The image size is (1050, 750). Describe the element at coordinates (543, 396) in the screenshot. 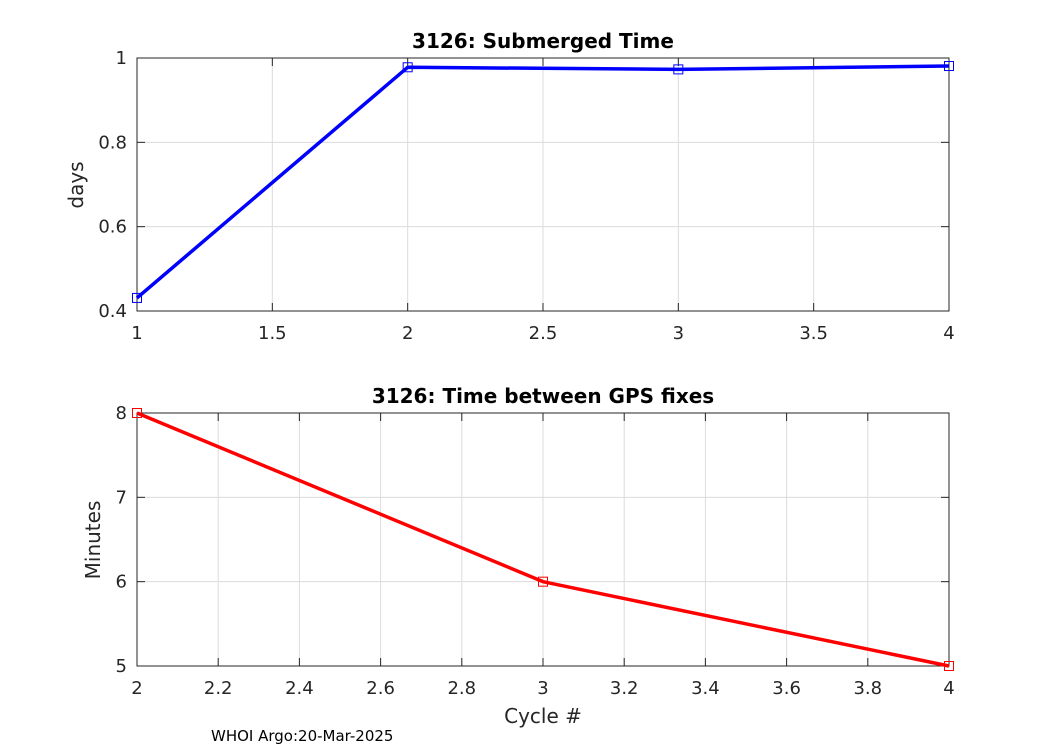

I see `chart-title: 3126: Time between GPS fixes` at that location.